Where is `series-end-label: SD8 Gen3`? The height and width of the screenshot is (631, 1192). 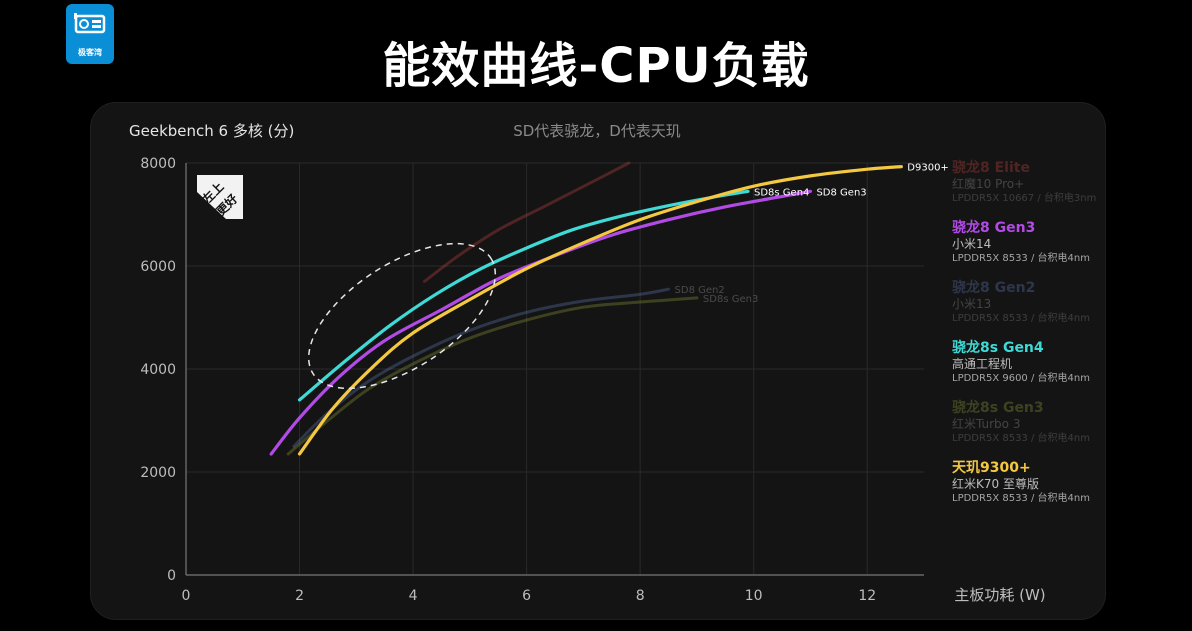
series-end-label: SD8 Gen3 is located at coordinates (841, 192).